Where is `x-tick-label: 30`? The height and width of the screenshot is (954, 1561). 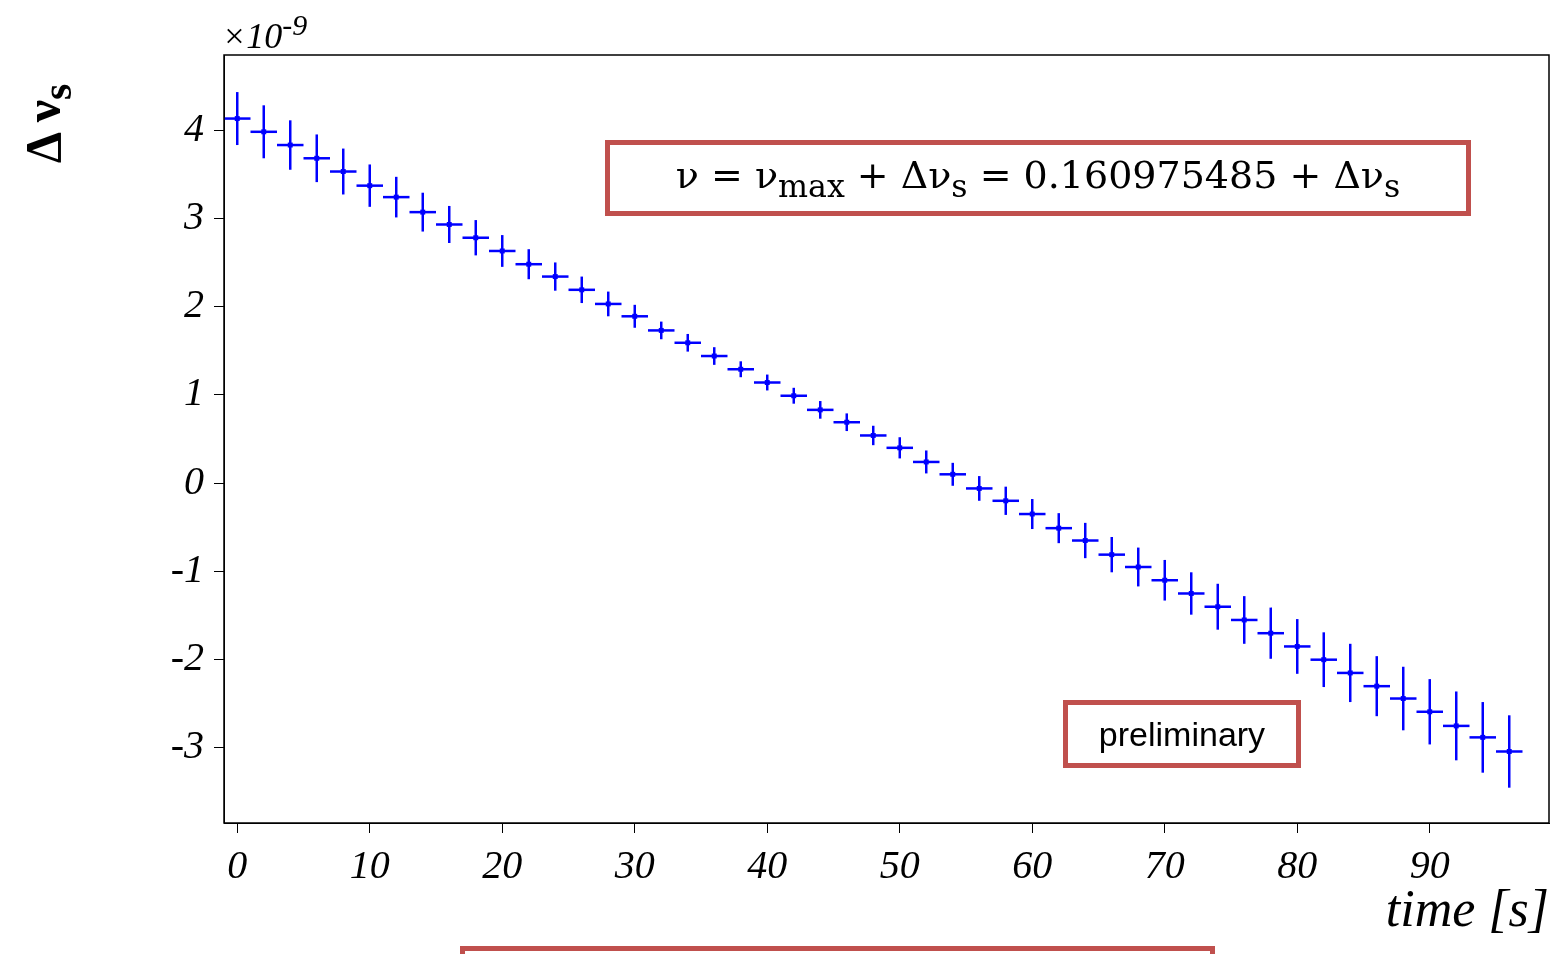 x-tick-label: 30 is located at coordinates (634, 864).